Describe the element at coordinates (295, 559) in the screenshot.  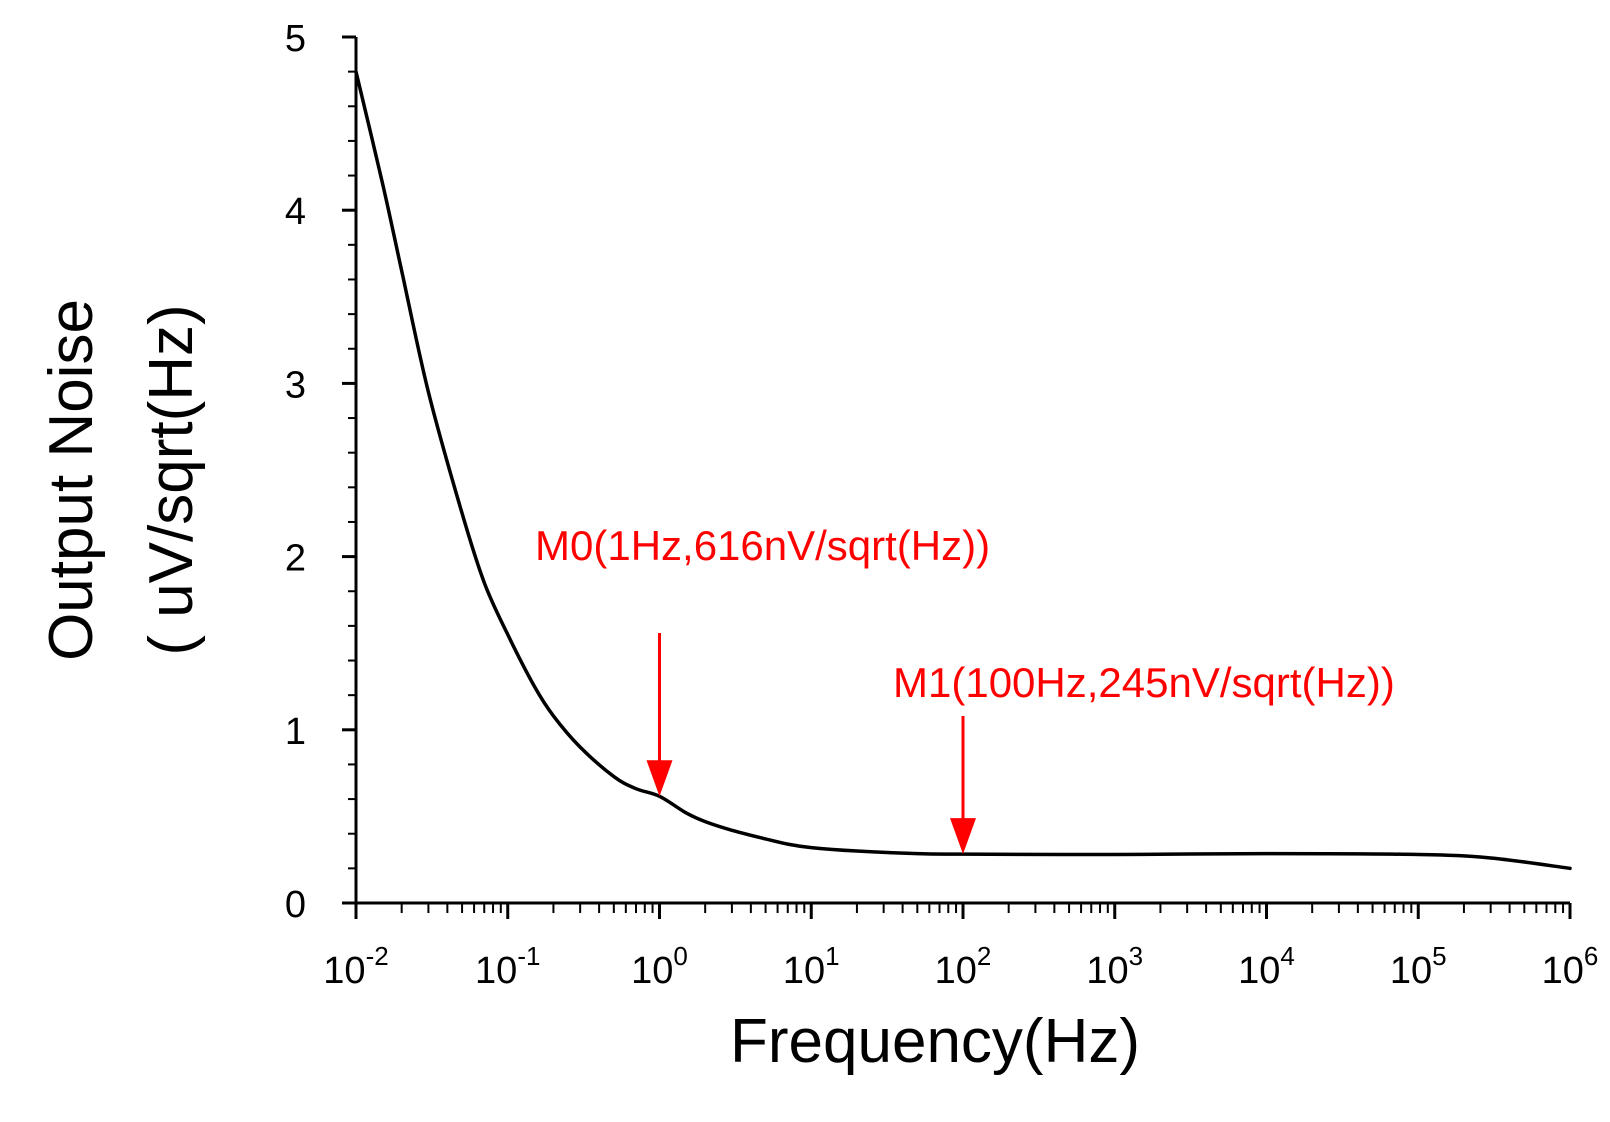
I see `y-tick-label: 2` at that location.